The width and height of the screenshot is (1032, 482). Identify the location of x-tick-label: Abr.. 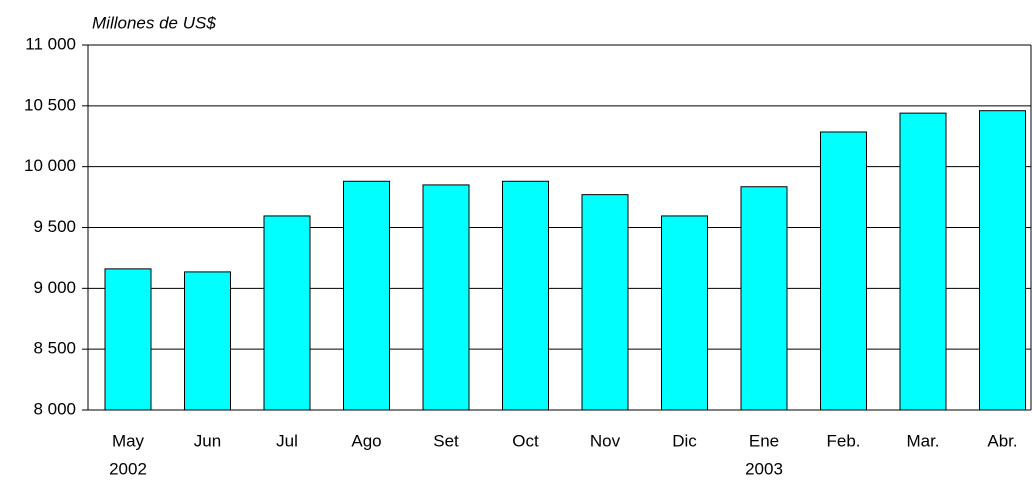
(1002, 440).